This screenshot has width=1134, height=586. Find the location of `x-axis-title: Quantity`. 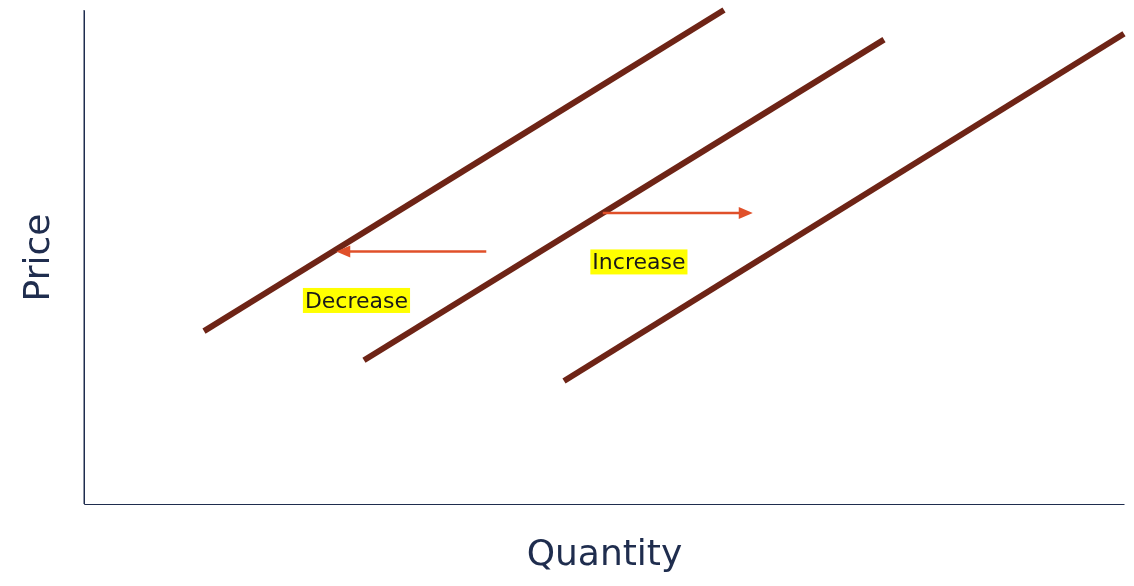

x-axis-title: Quantity is located at coordinates (604, 552).